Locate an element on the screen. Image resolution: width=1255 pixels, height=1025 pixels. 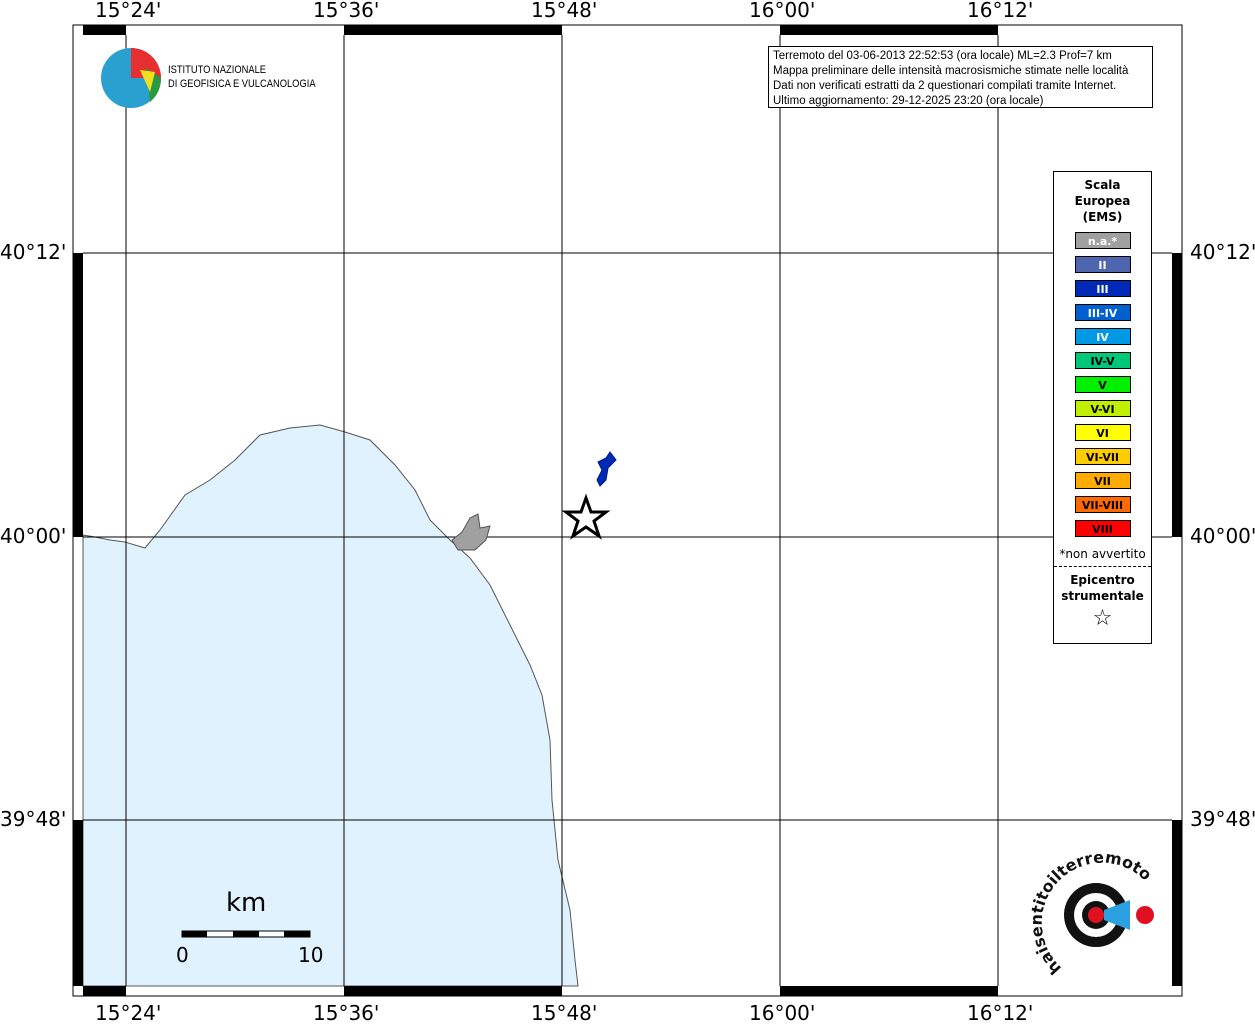
lon-label-top: 15°24' is located at coordinates (128, 11).